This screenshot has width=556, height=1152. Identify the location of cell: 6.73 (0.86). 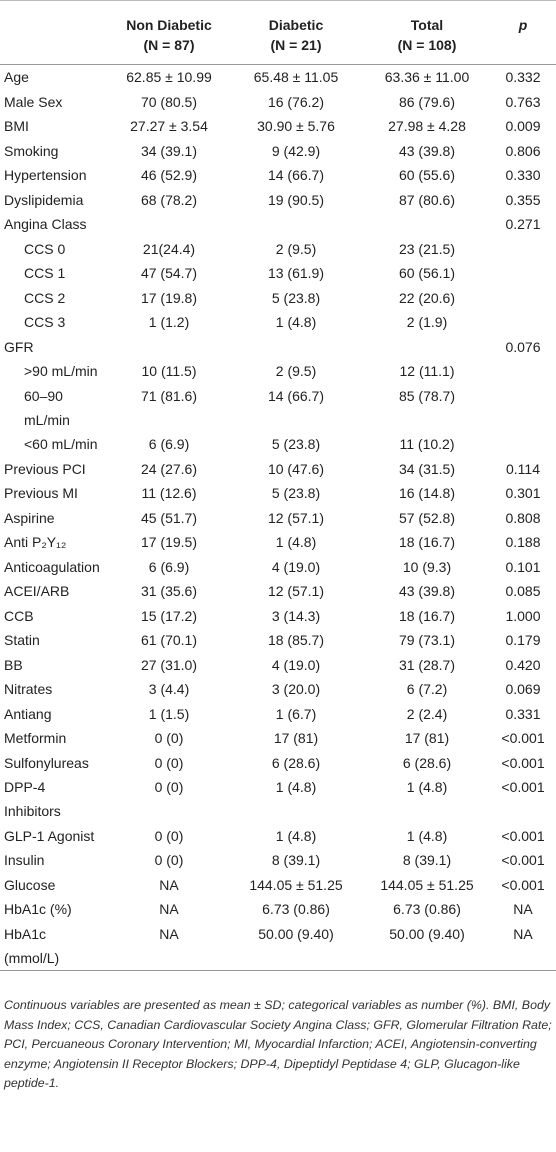
(296, 909).